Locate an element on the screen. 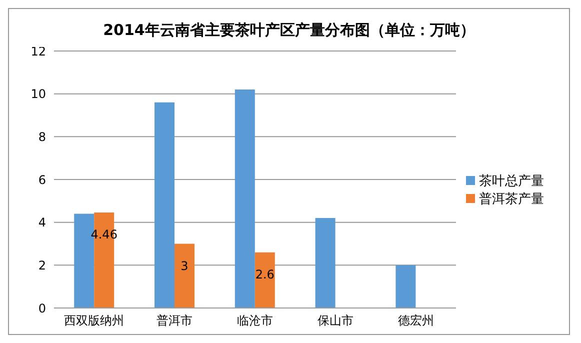 The width and height of the screenshot is (581, 343). data-label: 2.6 is located at coordinates (264, 274).